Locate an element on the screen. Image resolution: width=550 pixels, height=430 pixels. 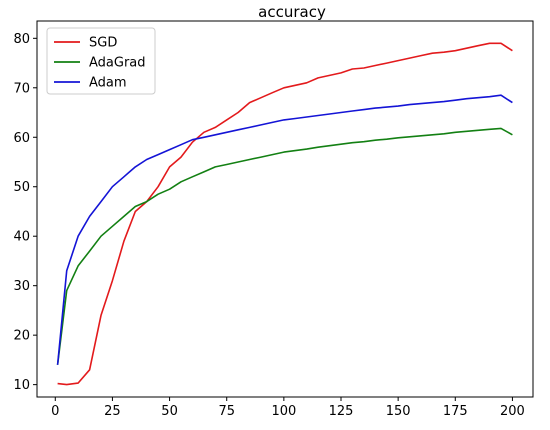
x-tick-label: 100 is located at coordinates (283, 411).